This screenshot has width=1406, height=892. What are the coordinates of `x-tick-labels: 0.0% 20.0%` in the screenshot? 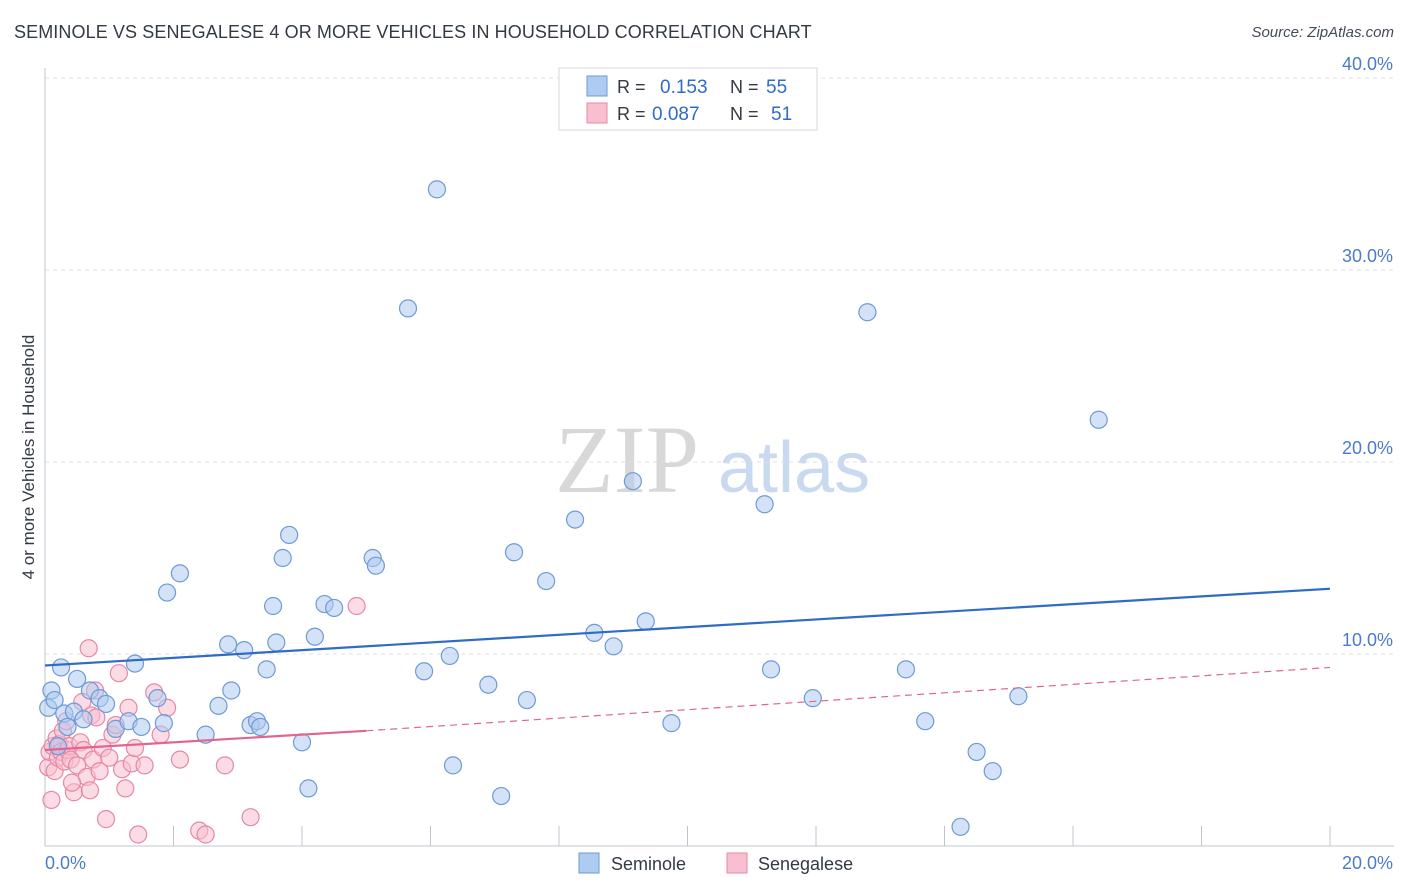 It's located at (719, 863).